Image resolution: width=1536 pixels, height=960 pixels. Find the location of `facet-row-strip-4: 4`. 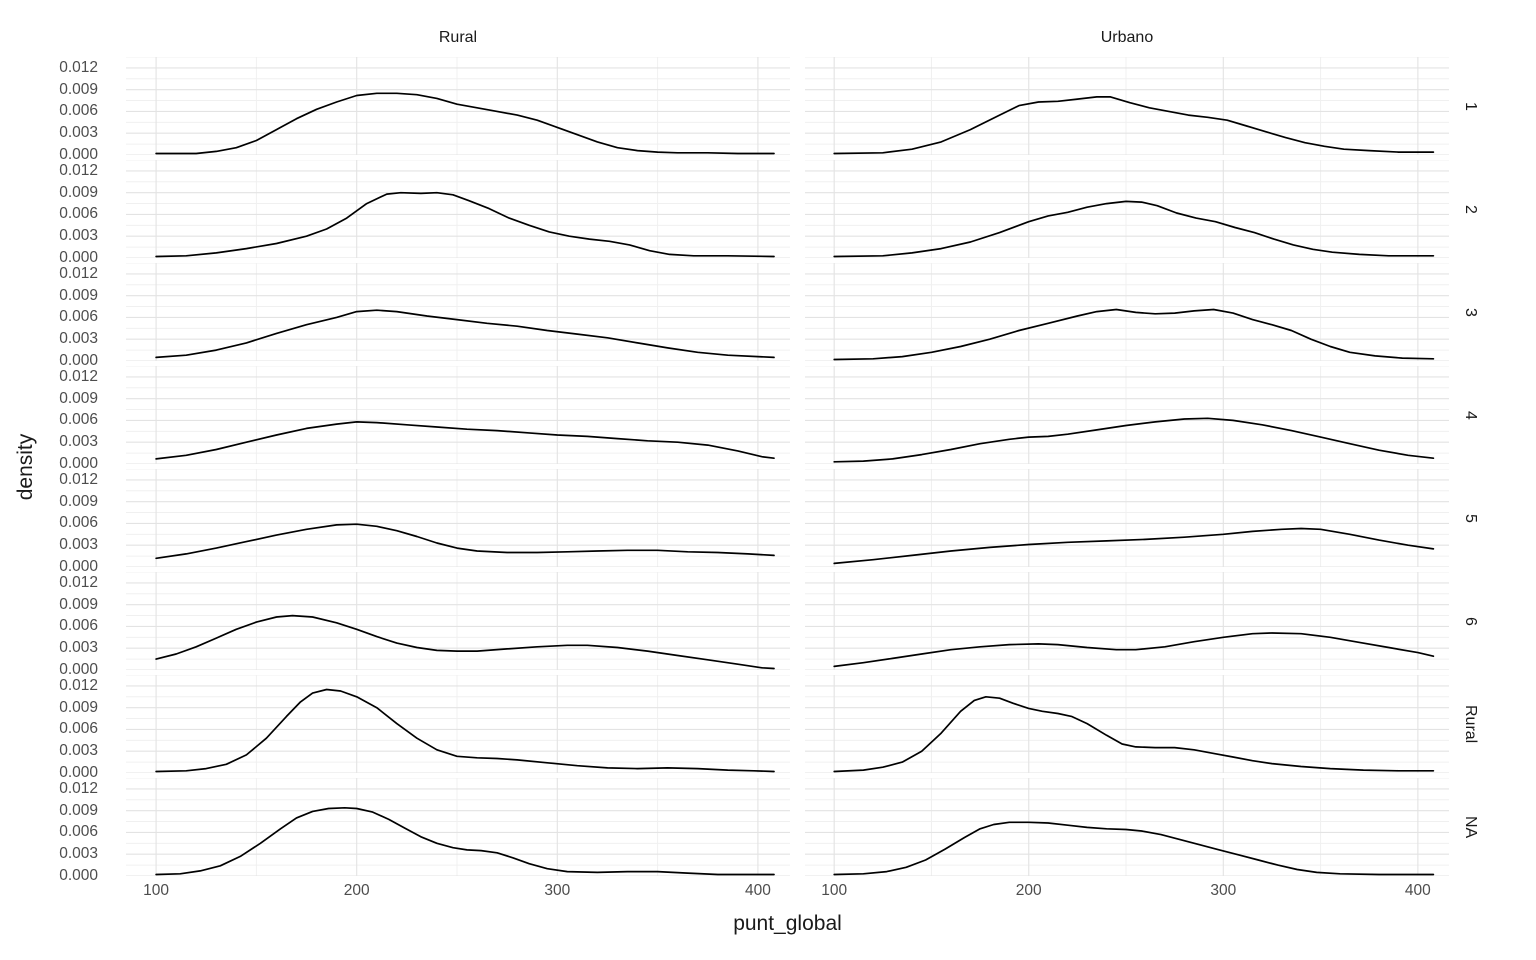

facet-row-strip-4: 4 is located at coordinates (1470, 415).